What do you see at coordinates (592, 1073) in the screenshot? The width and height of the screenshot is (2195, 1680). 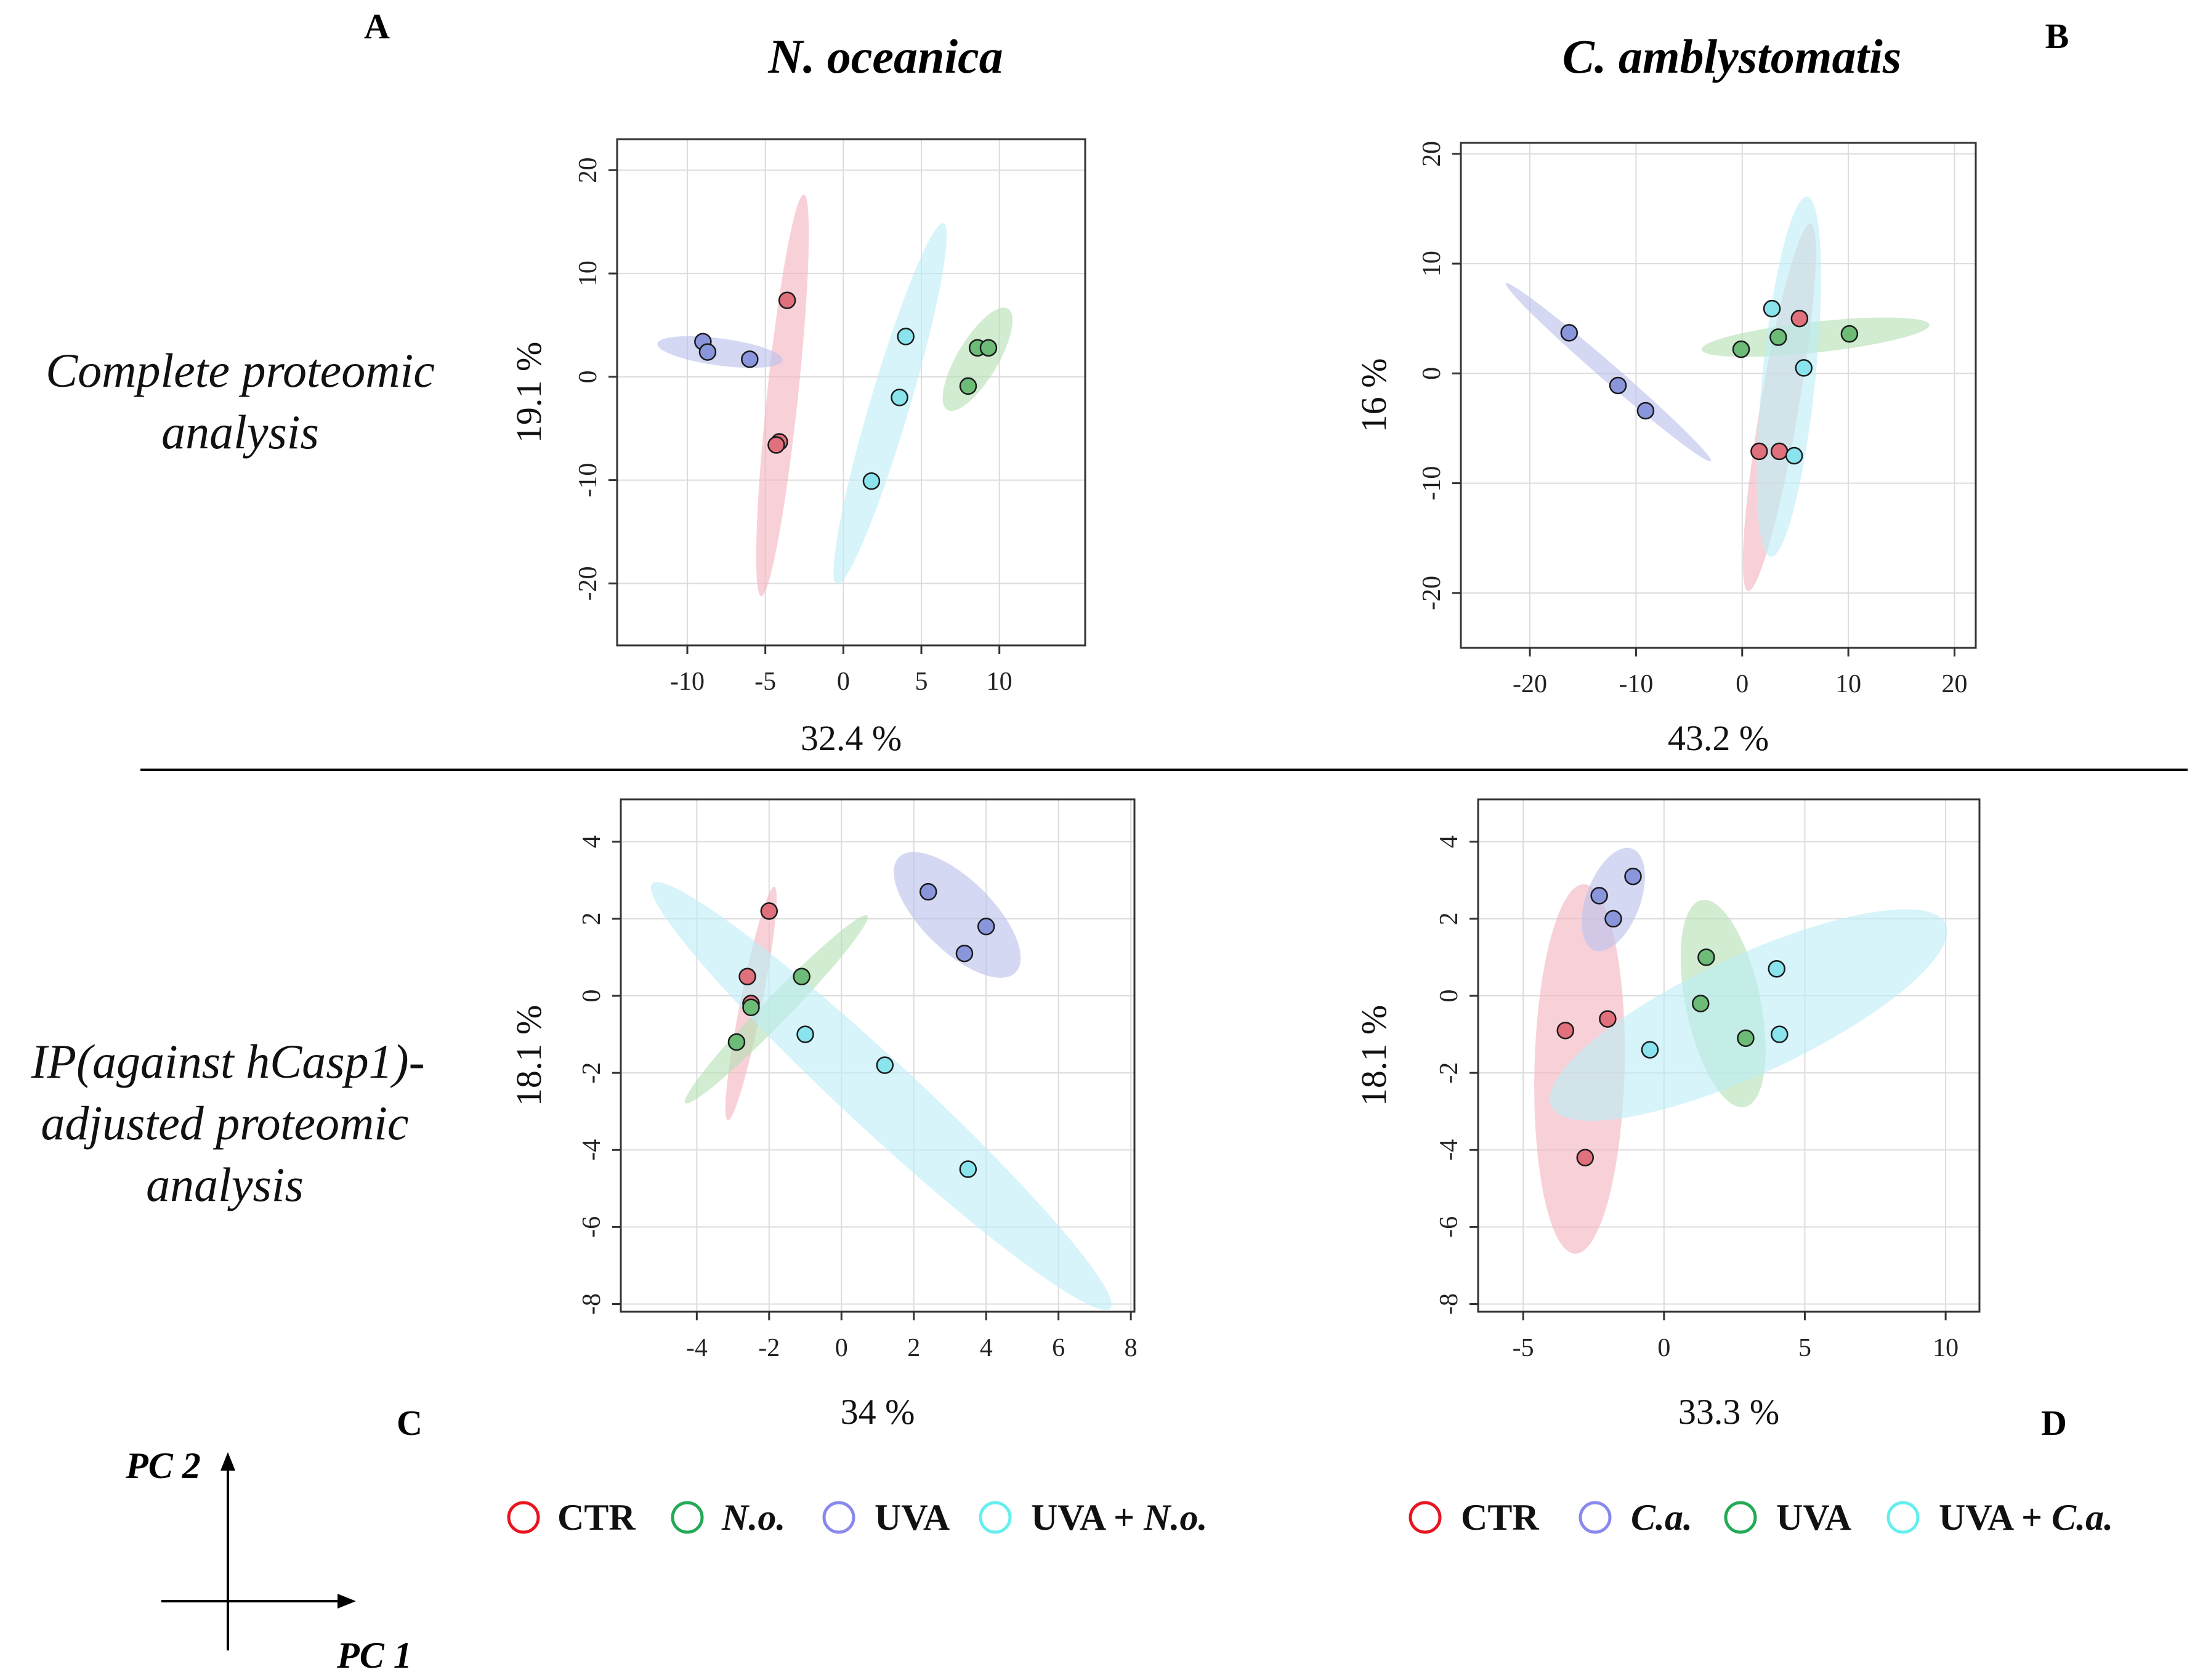 I see `plot-c-ytick-label: -2` at bounding box center [592, 1073].